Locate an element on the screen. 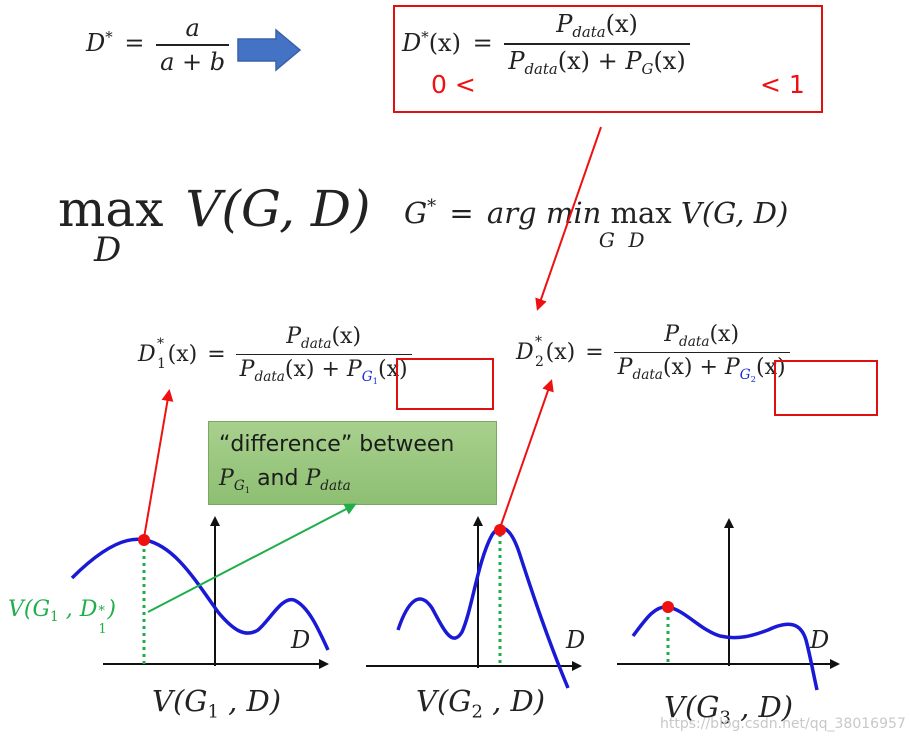  red-pointer-arrow-main is located at coordinates (568, 218).